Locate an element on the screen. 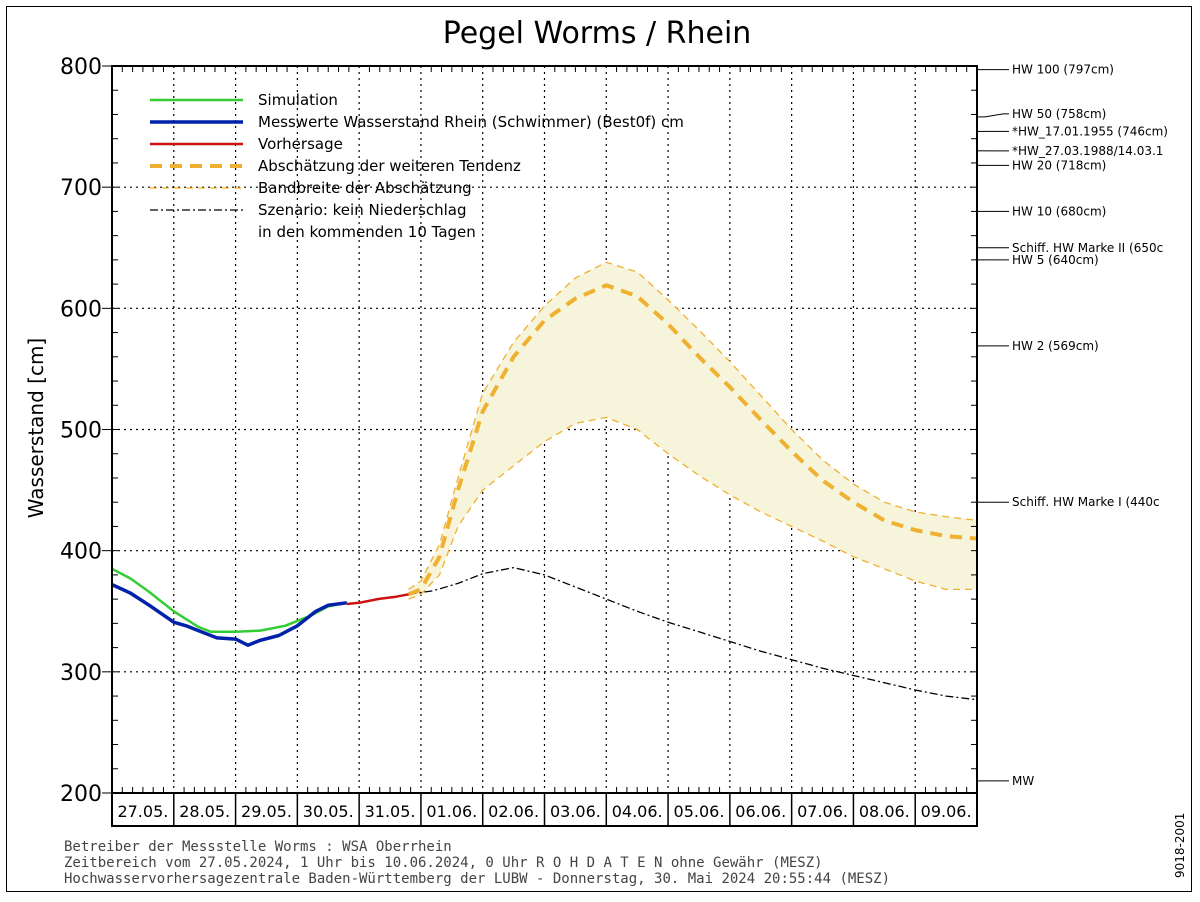 Image resolution: width=1200 pixels, height=902 pixels. ref-label: Schiff. HW Marke I (440c is located at coordinates (1086, 502).